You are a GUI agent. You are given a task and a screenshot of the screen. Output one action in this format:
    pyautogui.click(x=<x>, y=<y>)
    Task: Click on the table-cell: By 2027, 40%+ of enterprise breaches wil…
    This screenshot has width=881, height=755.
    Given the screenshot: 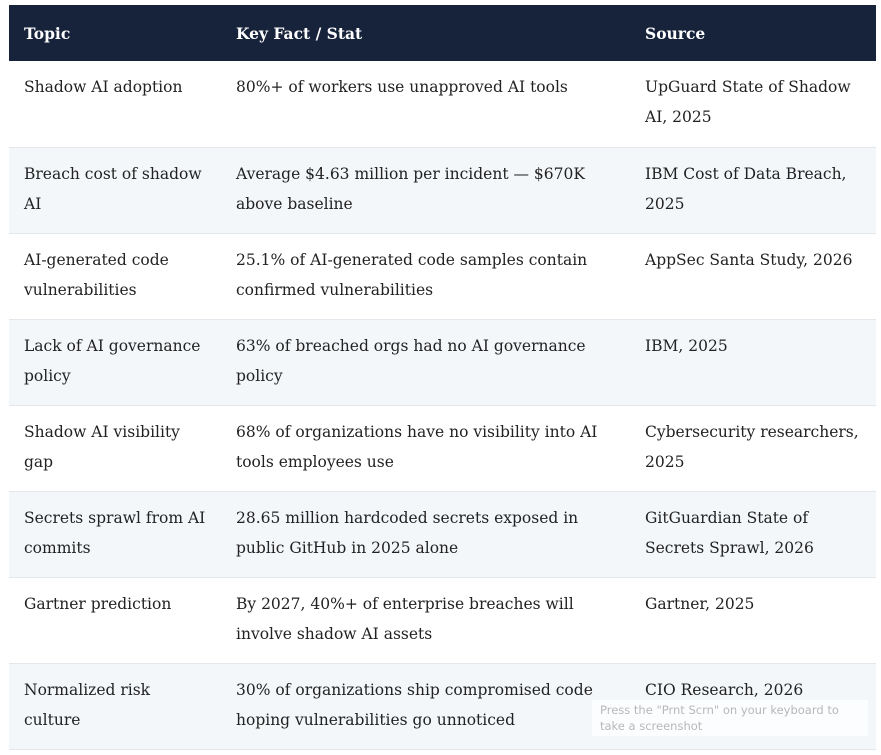 What is the action you would take?
    pyautogui.click(x=425, y=620)
    